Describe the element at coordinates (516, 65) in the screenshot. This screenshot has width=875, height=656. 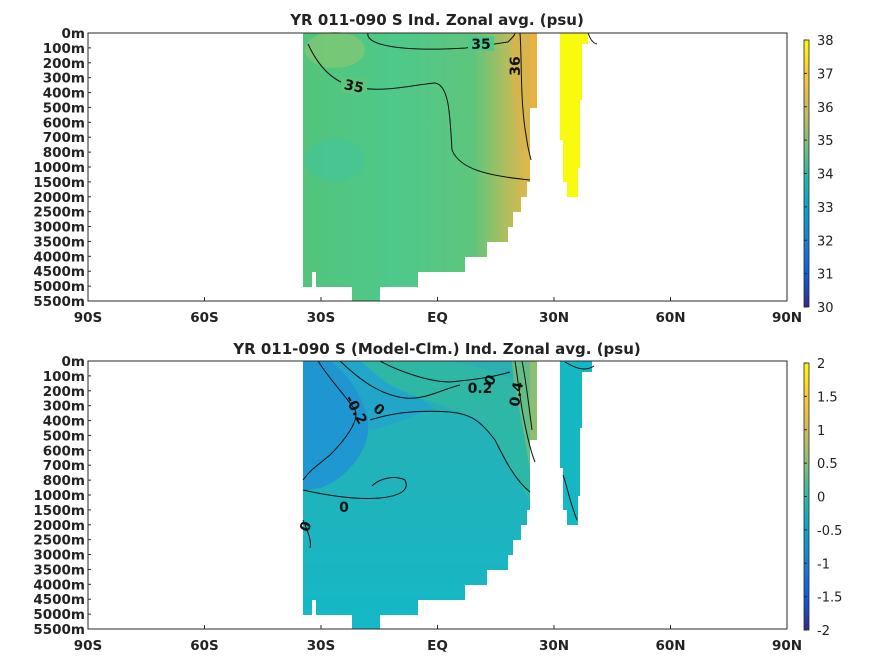
I see `contour-label: 36` at that location.